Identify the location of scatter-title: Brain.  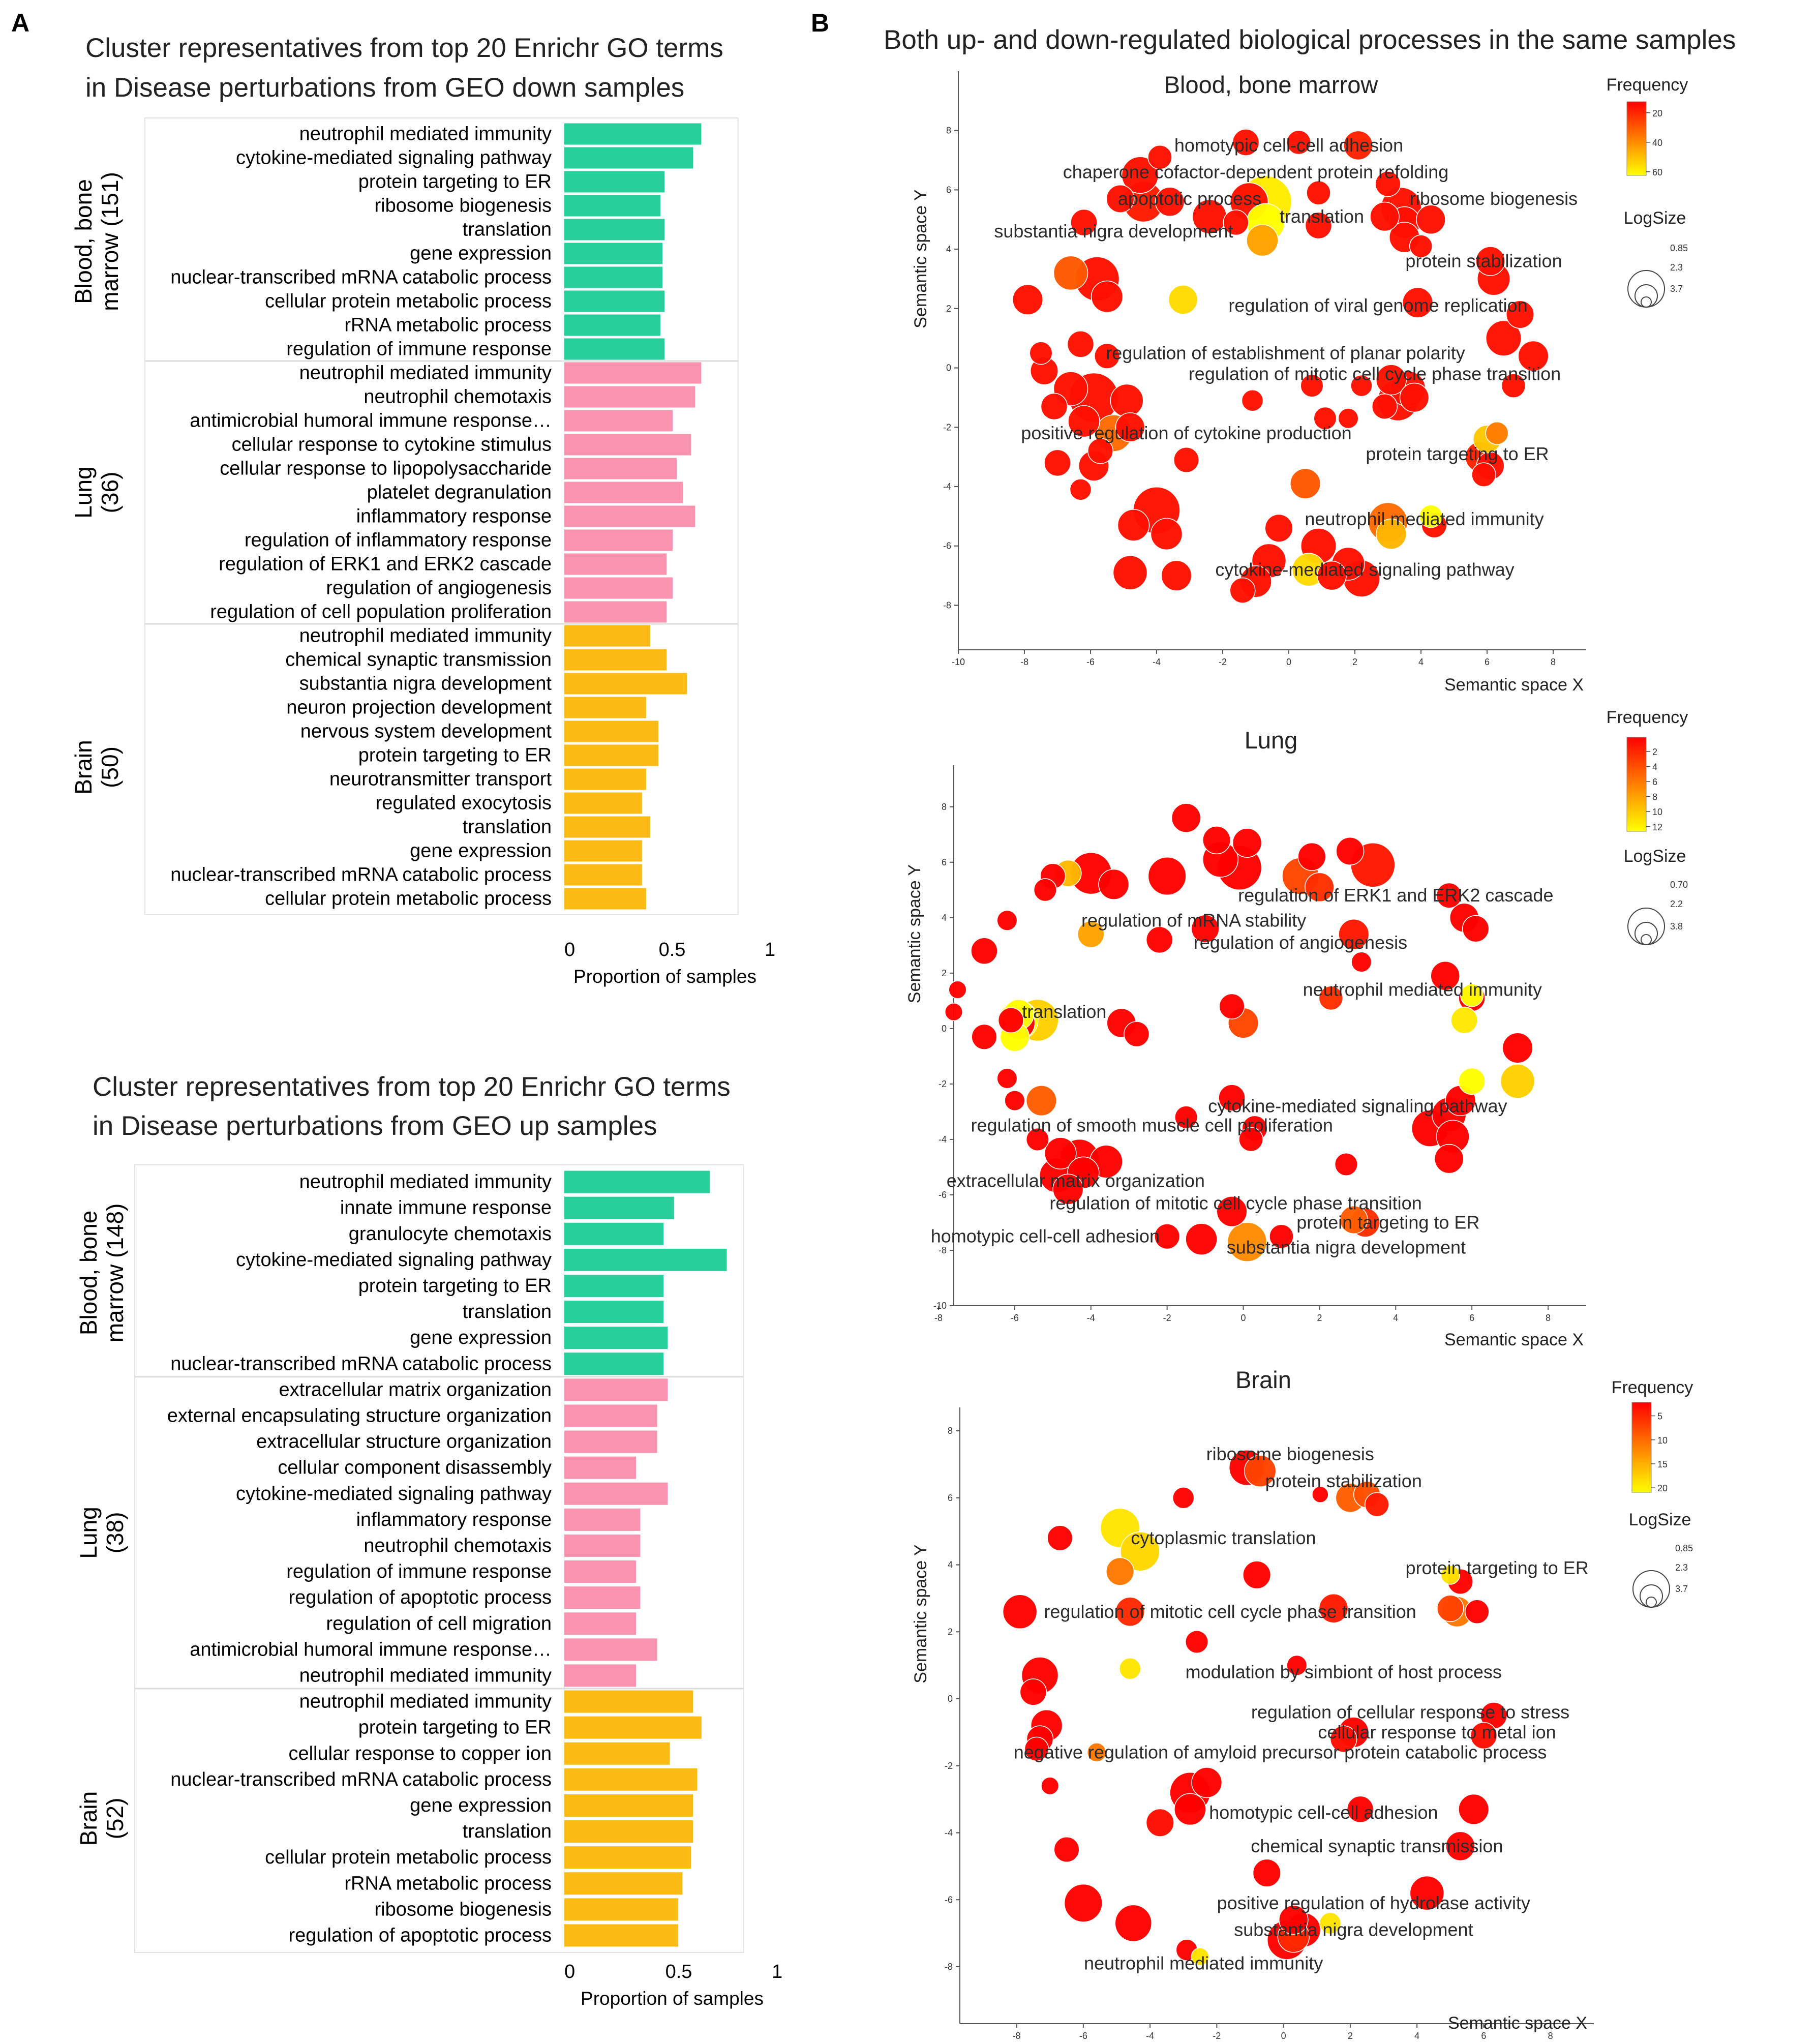
(1263, 1380).